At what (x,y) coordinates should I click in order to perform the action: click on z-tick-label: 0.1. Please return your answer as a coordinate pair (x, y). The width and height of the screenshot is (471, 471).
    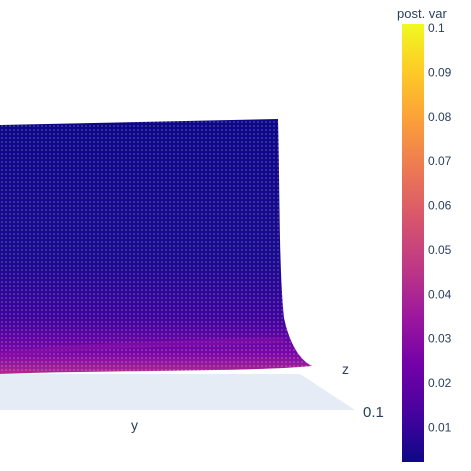
    Looking at the image, I should click on (373, 412).